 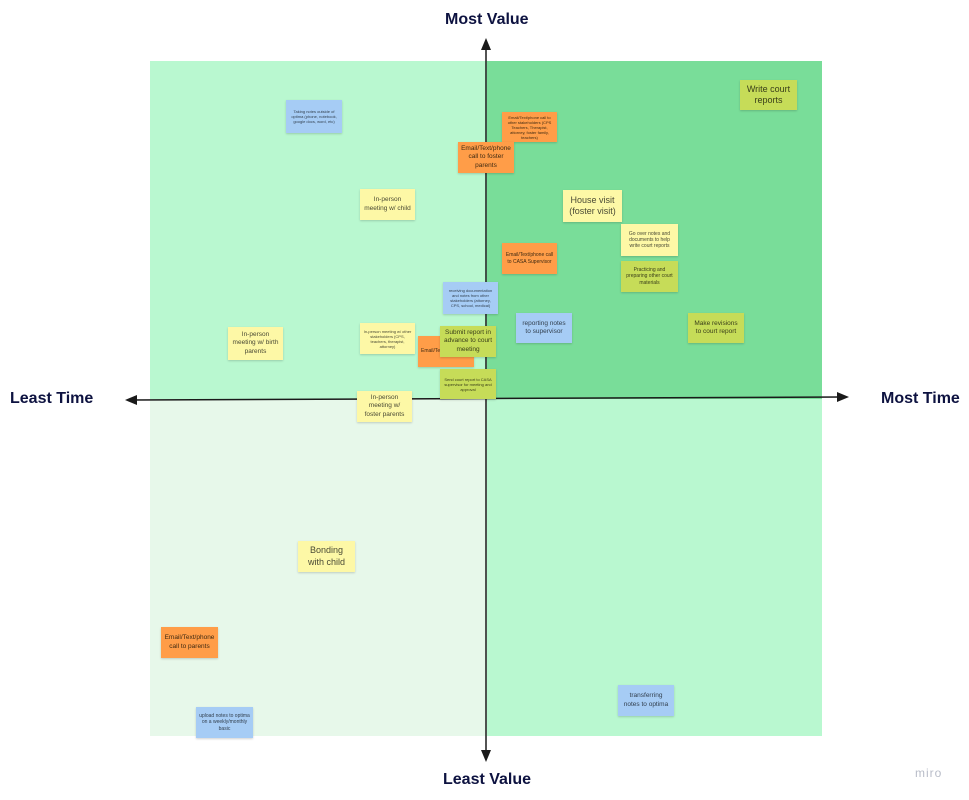 I want to click on sticky-note-transferring-notes: transferring notes to optima, so click(x=646, y=700).